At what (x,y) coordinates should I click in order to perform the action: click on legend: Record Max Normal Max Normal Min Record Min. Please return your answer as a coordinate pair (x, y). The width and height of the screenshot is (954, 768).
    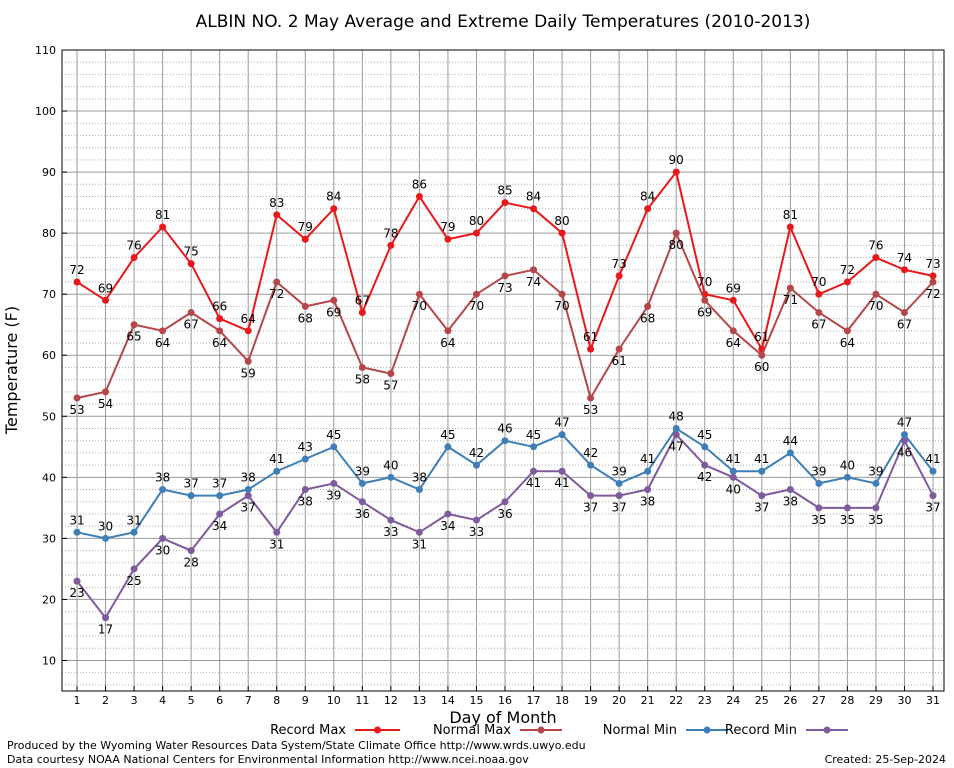
    Looking at the image, I should click on (559, 730).